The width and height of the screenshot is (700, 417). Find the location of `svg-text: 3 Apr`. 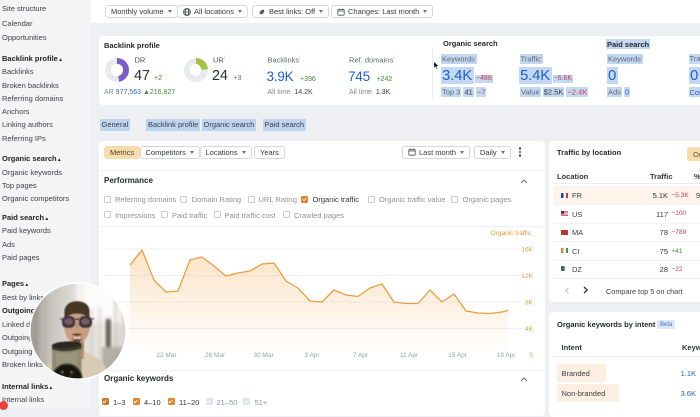

svg-text: 3 Apr is located at coordinates (312, 355).